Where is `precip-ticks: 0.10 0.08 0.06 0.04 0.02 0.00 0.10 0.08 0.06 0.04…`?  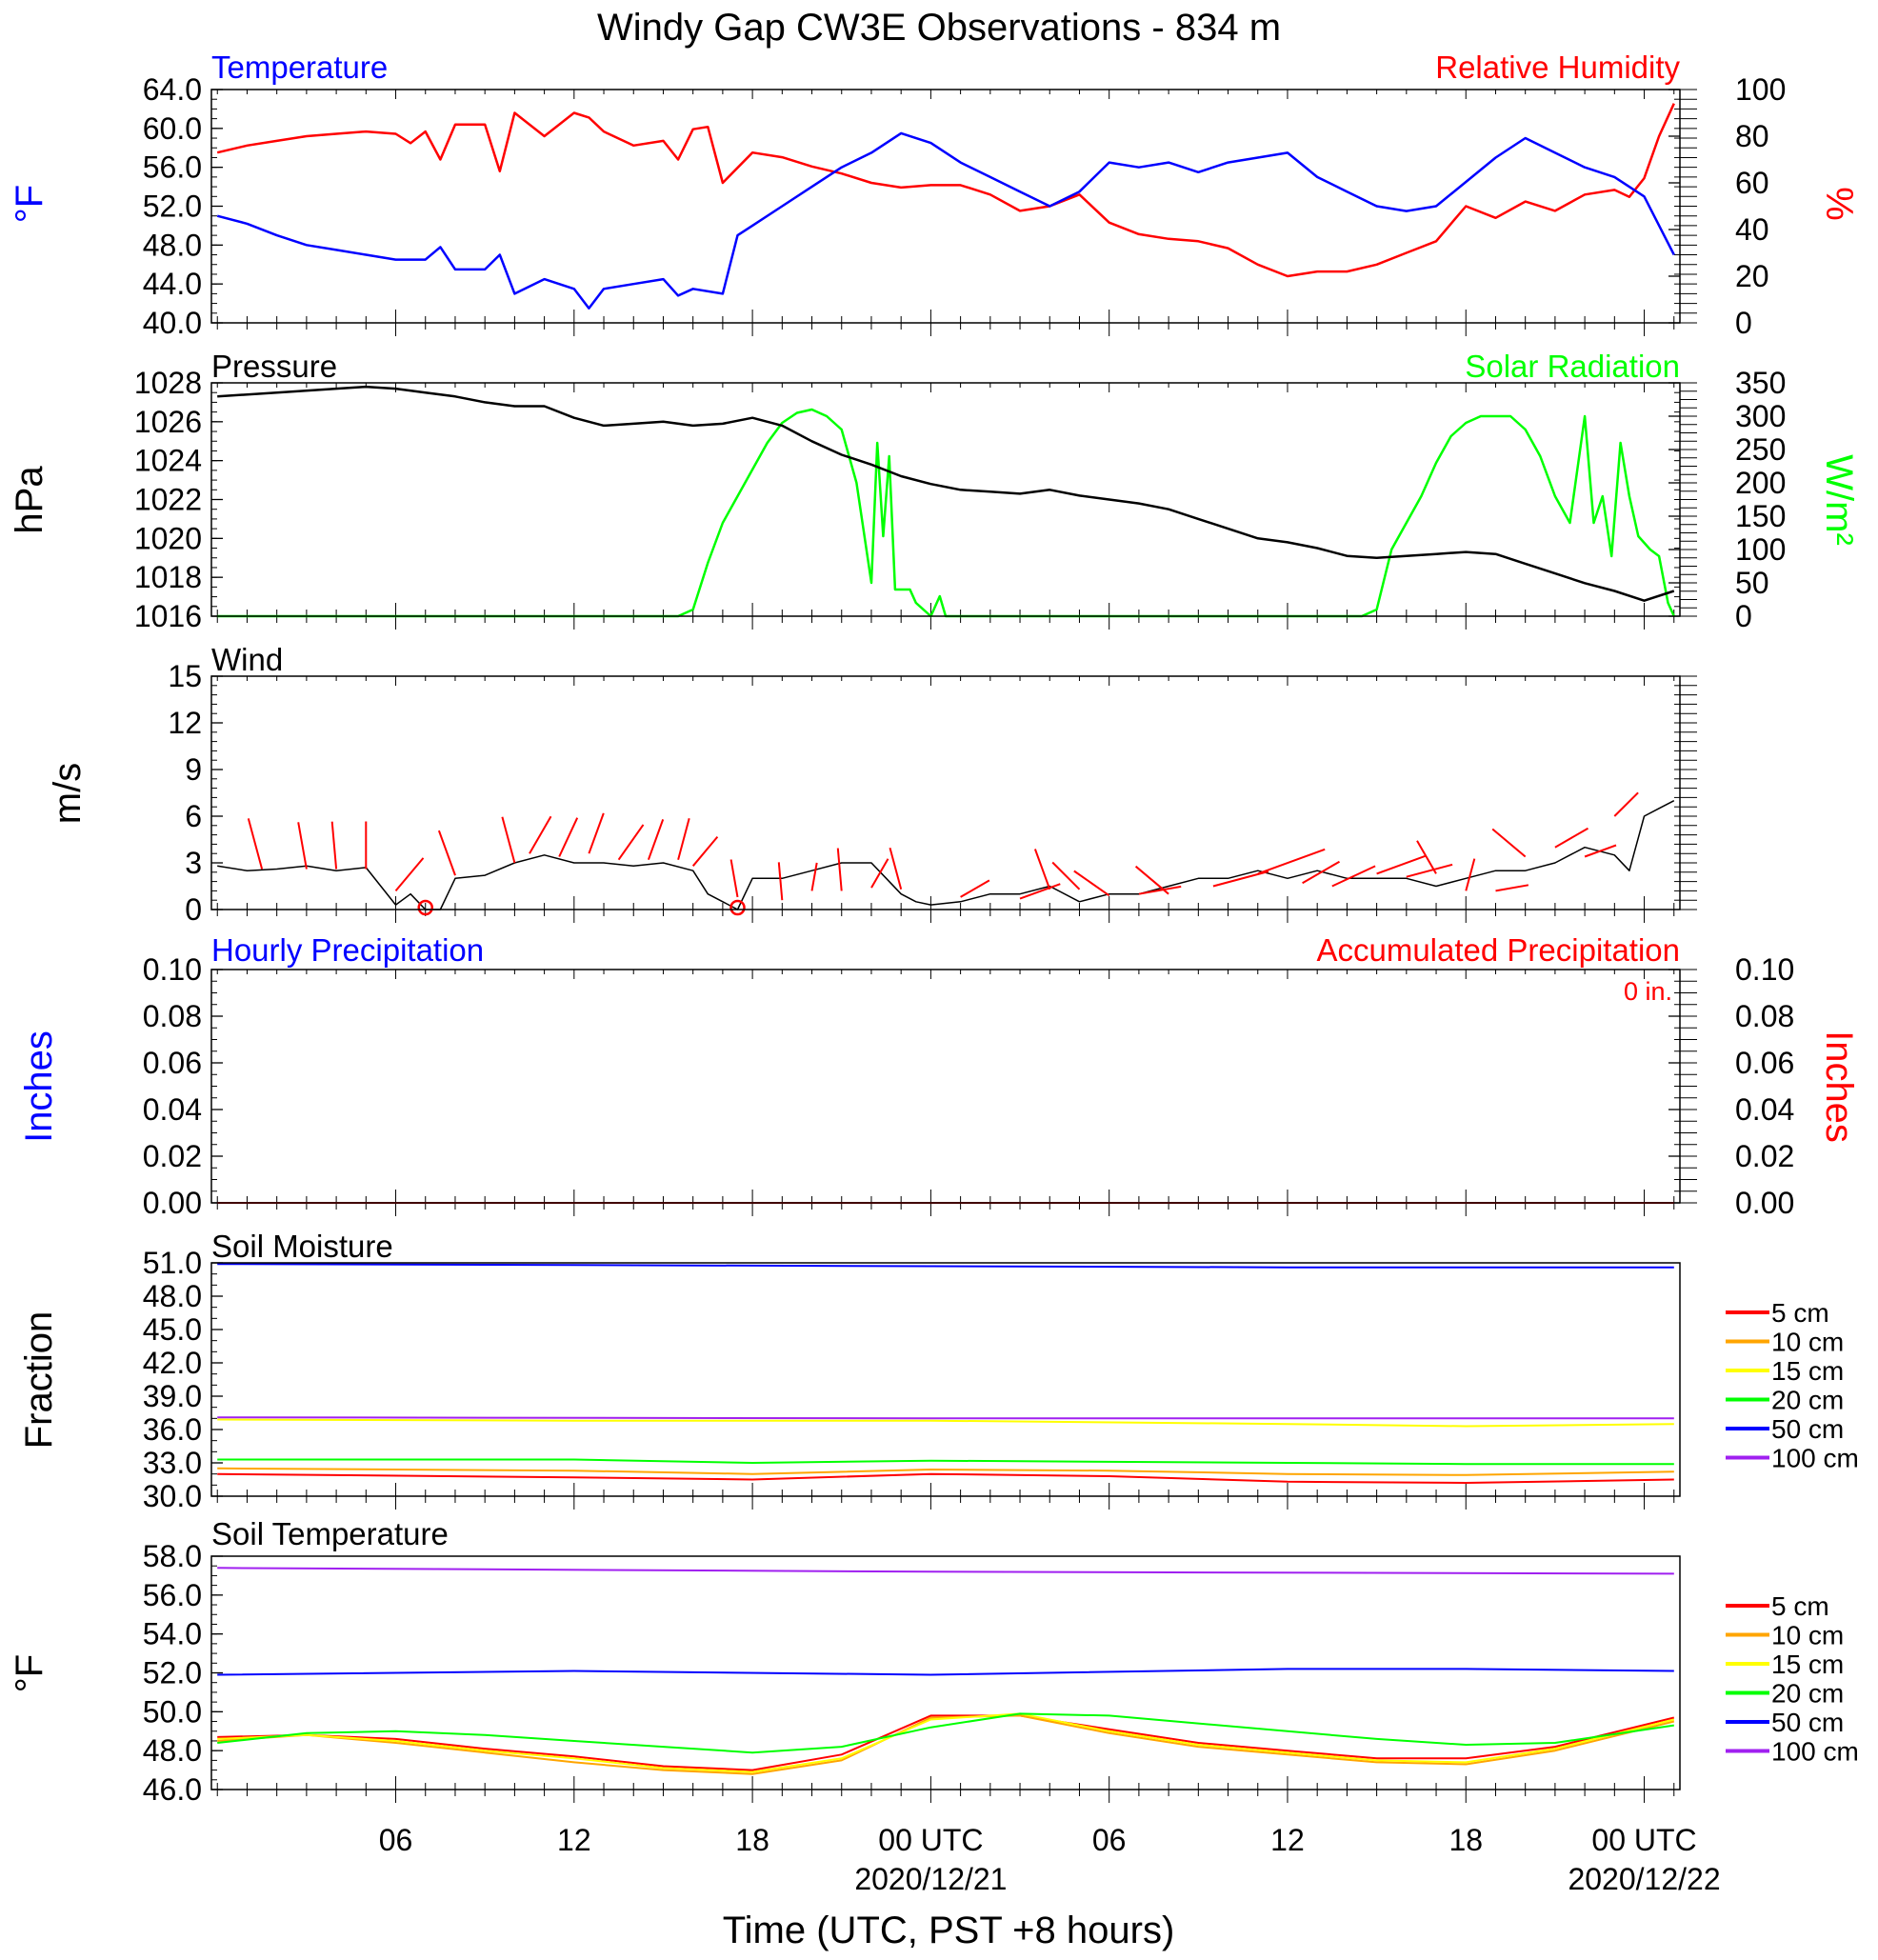
precip-ticks: 0.10 0.08 0.06 0.04 0.02 0.00 0.10 0.08 0.06 0.04… is located at coordinates (969, 1086).